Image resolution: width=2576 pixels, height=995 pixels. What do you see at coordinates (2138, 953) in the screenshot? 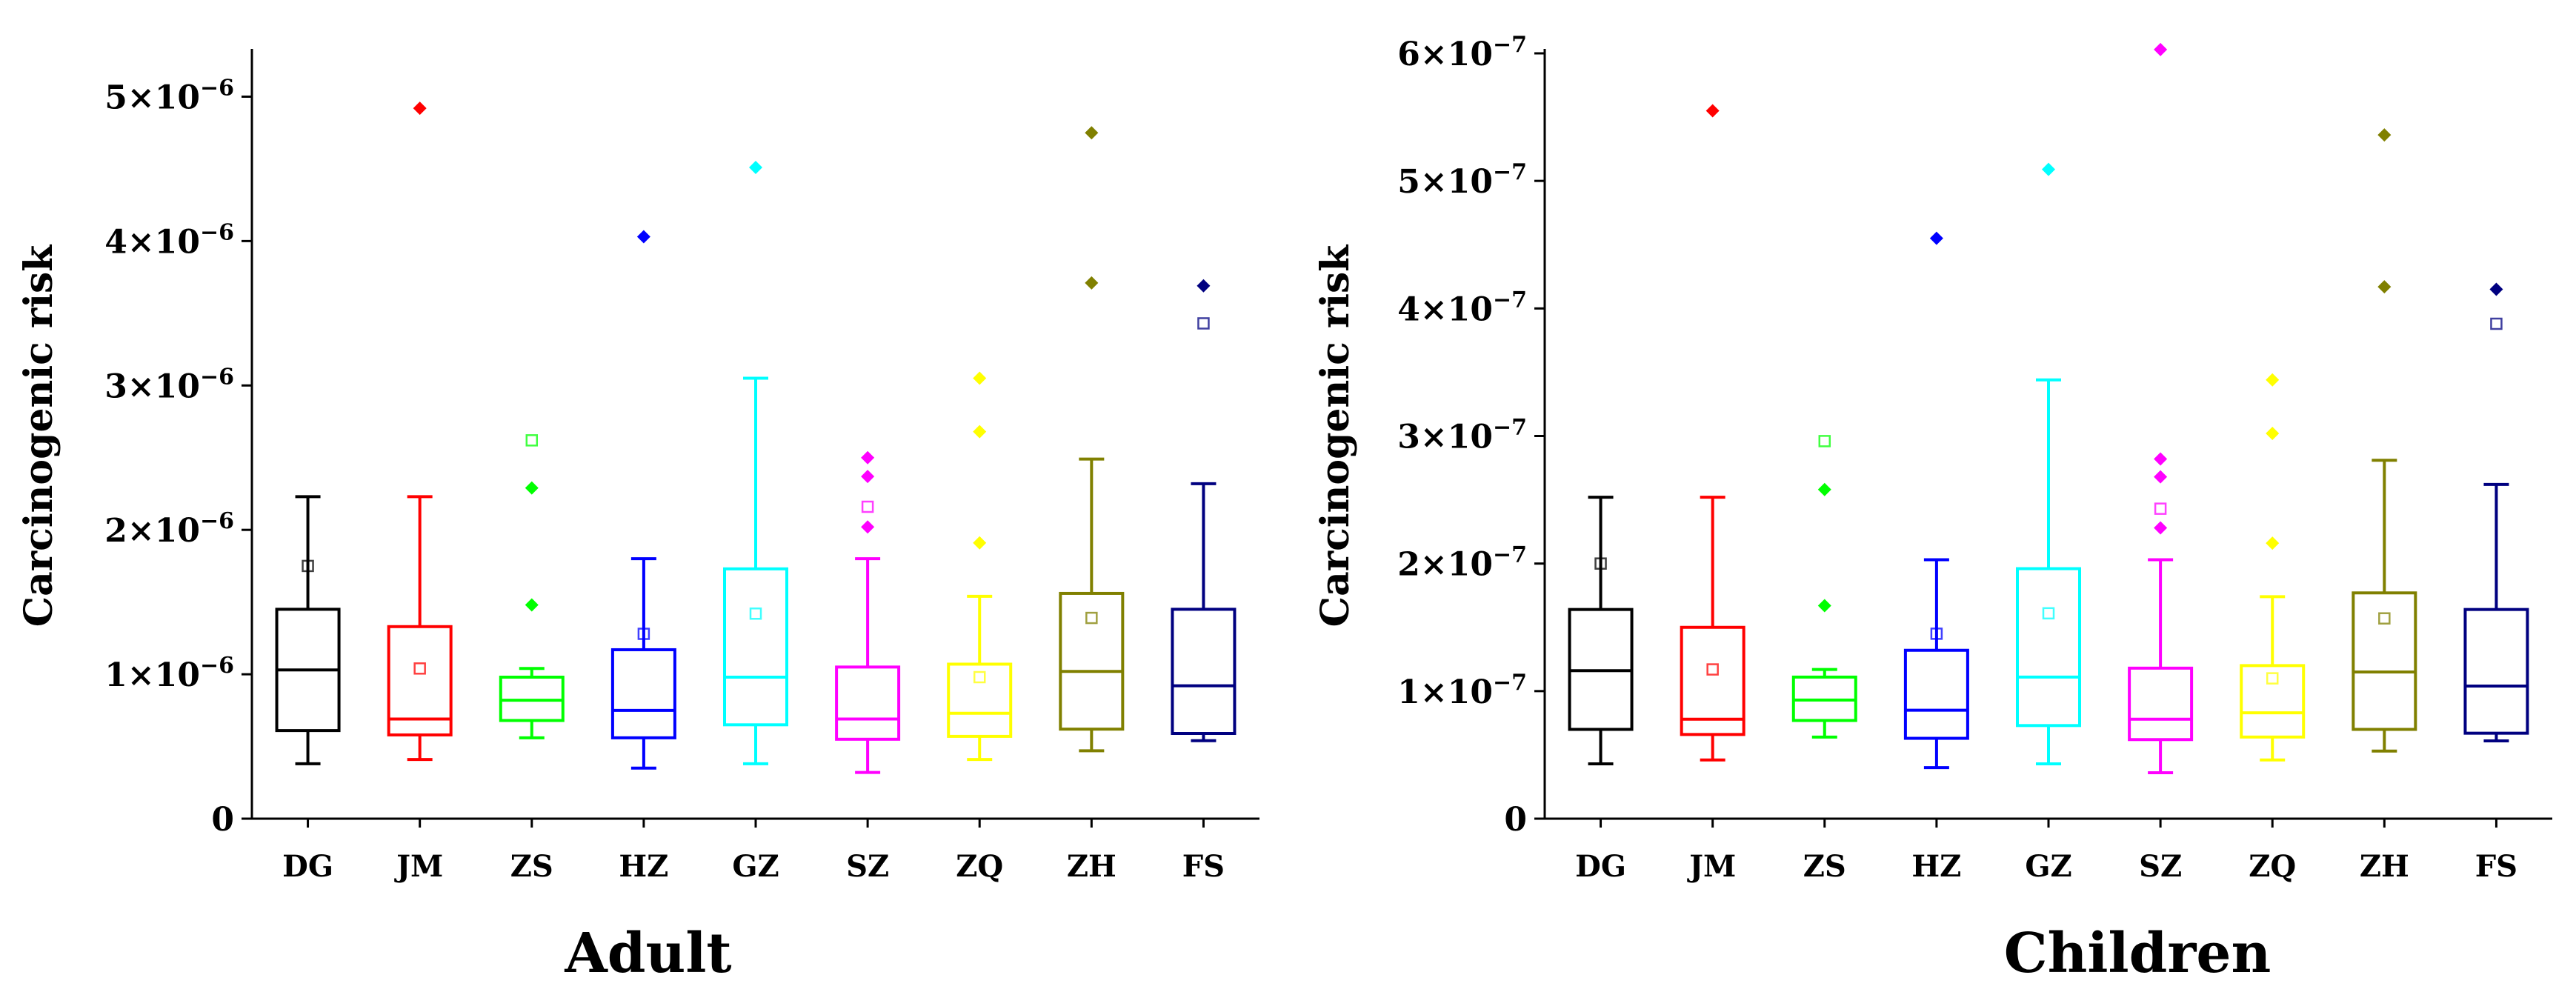
I see `panel-title: Children` at bounding box center [2138, 953].